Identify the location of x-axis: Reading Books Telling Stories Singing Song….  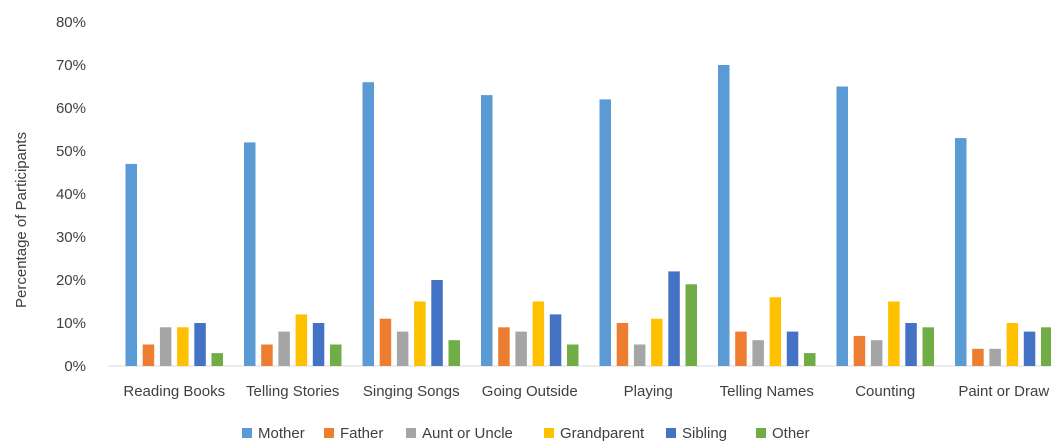
(586, 391).